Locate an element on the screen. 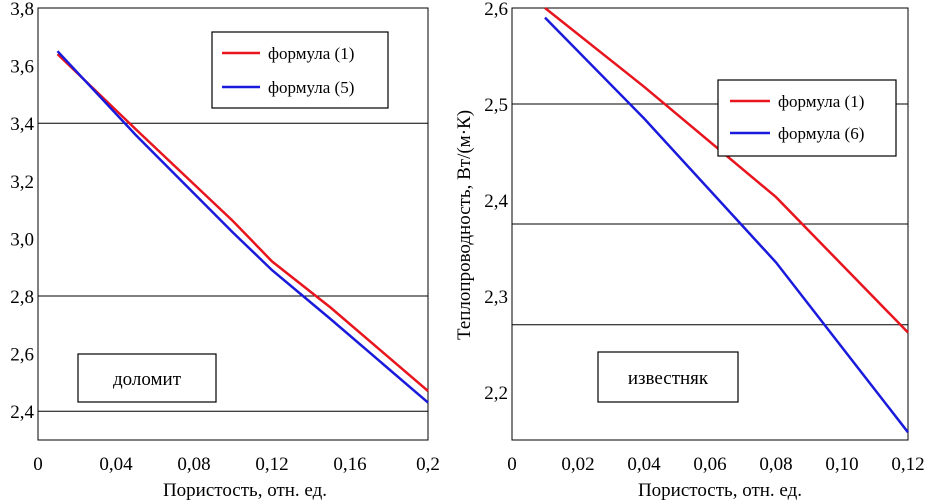 The image size is (928, 501). x-tick-label: 0,06 is located at coordinates (709, 464).